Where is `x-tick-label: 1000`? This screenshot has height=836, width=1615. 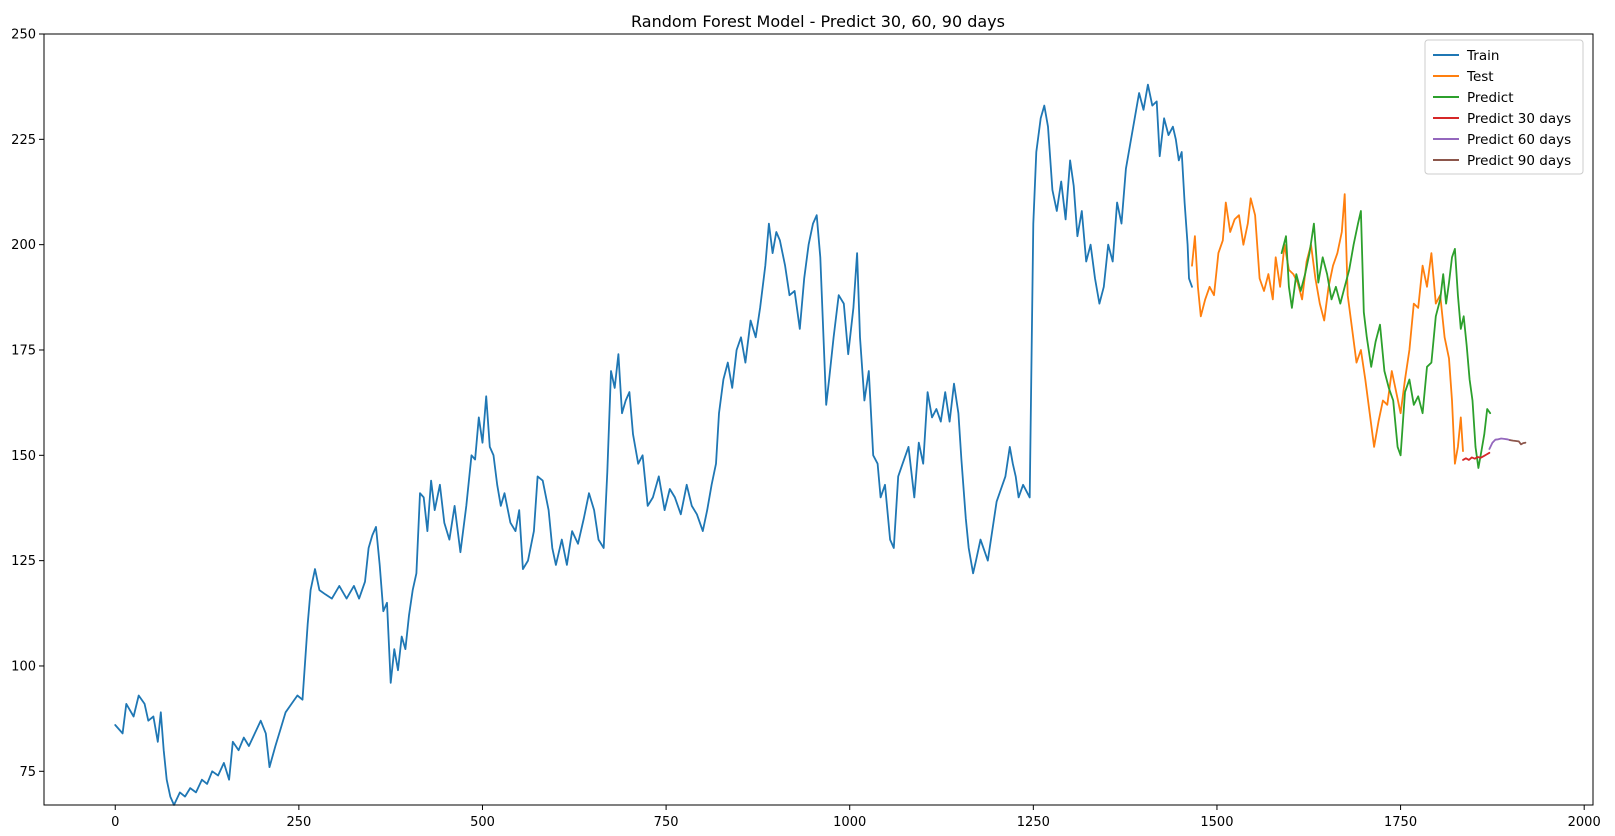
x-tick-label: 1000 is located at coordinates (849, 822).